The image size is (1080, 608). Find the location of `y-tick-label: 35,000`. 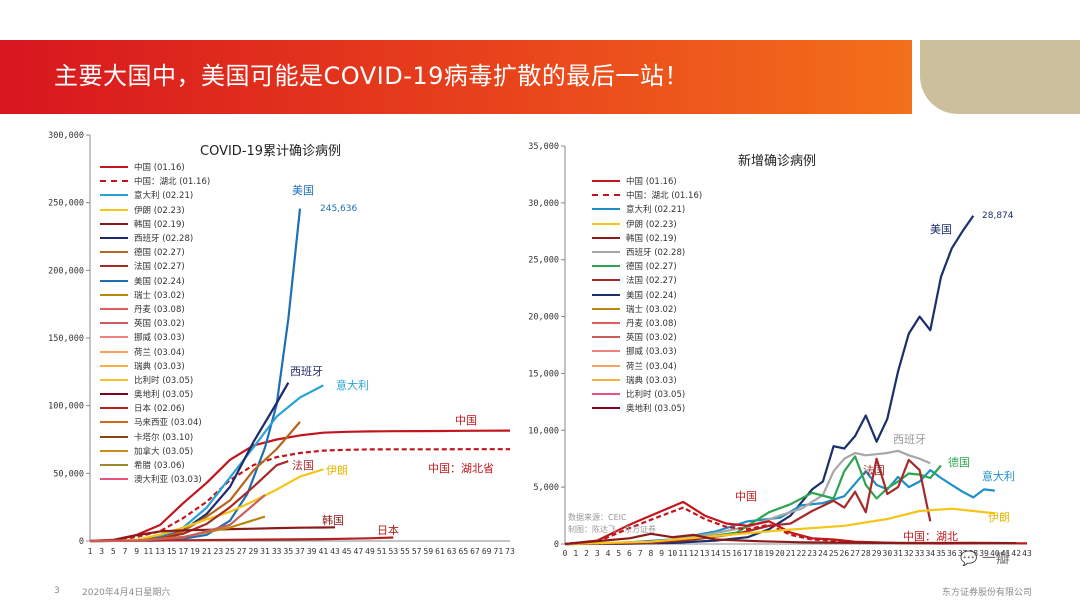

y-tick-label: 35,000 is located at coordinates (543, 147).